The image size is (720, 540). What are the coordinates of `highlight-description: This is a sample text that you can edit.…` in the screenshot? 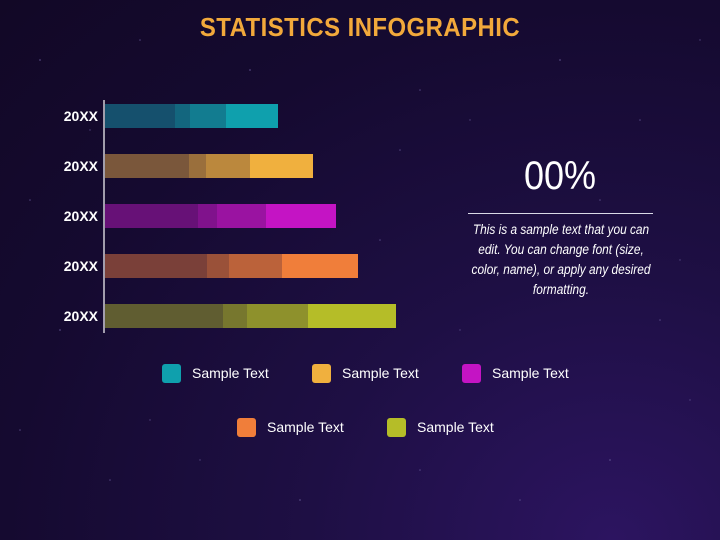 It's located at (561, 259).